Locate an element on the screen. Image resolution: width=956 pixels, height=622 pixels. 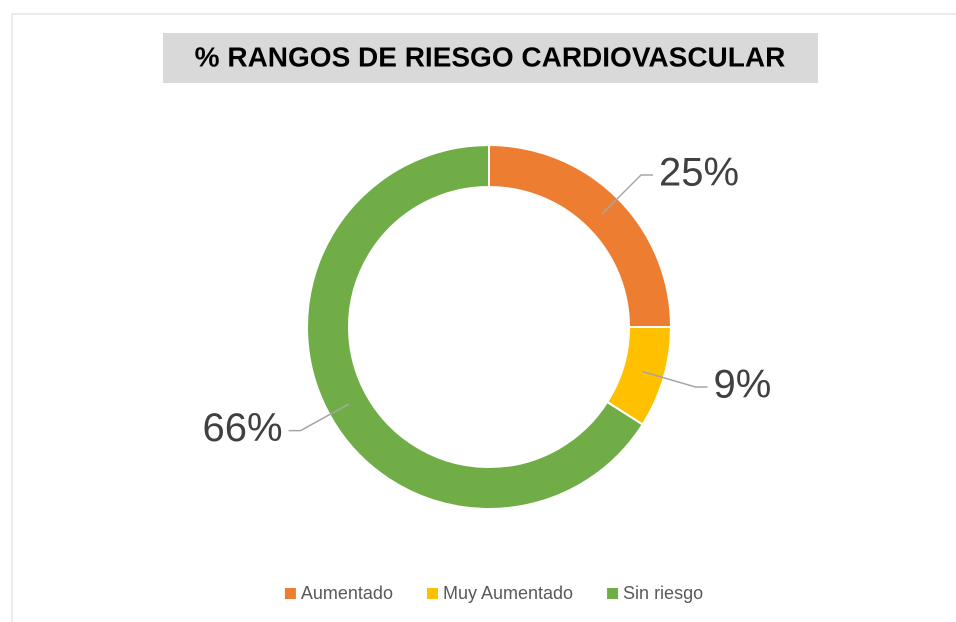
legend-label: Sin riesgo is located at coordinates (663, 593).